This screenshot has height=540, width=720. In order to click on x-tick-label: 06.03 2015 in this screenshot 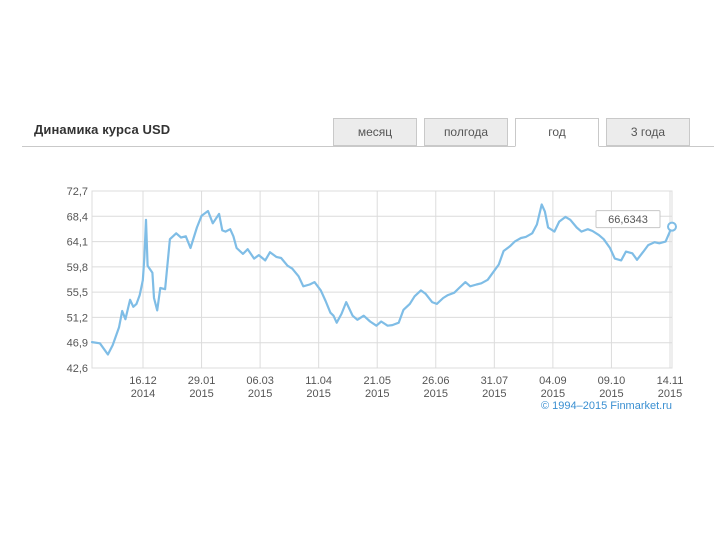, I will do `click(260, 387)`.